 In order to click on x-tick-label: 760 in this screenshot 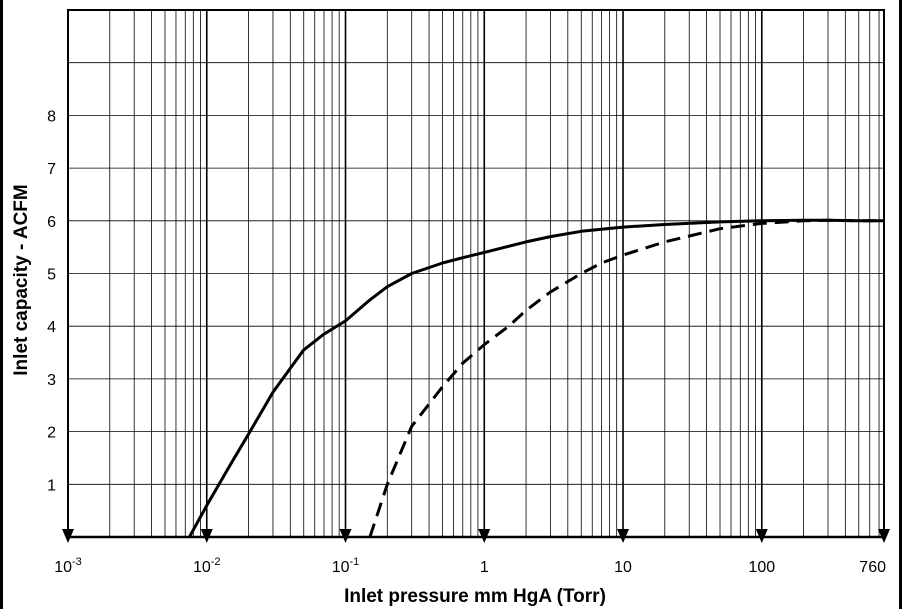, I will do `click(872, 567)`.